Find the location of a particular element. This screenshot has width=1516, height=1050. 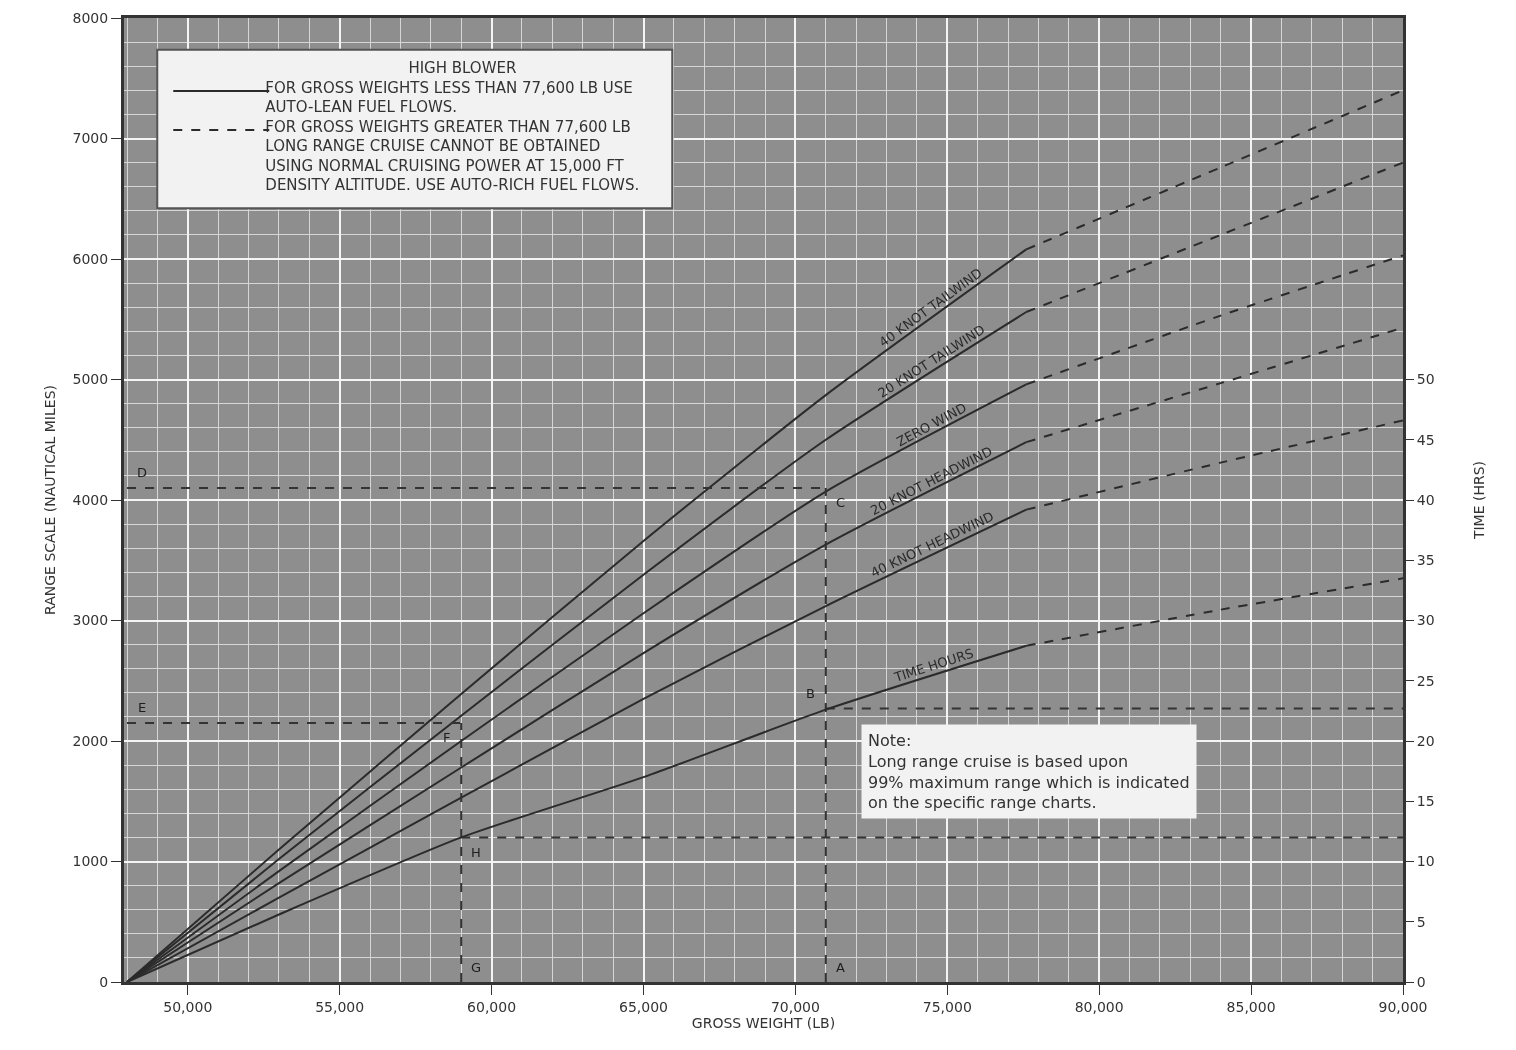

x-tick-label: 75,000 is located at coordinates (947, 1006).